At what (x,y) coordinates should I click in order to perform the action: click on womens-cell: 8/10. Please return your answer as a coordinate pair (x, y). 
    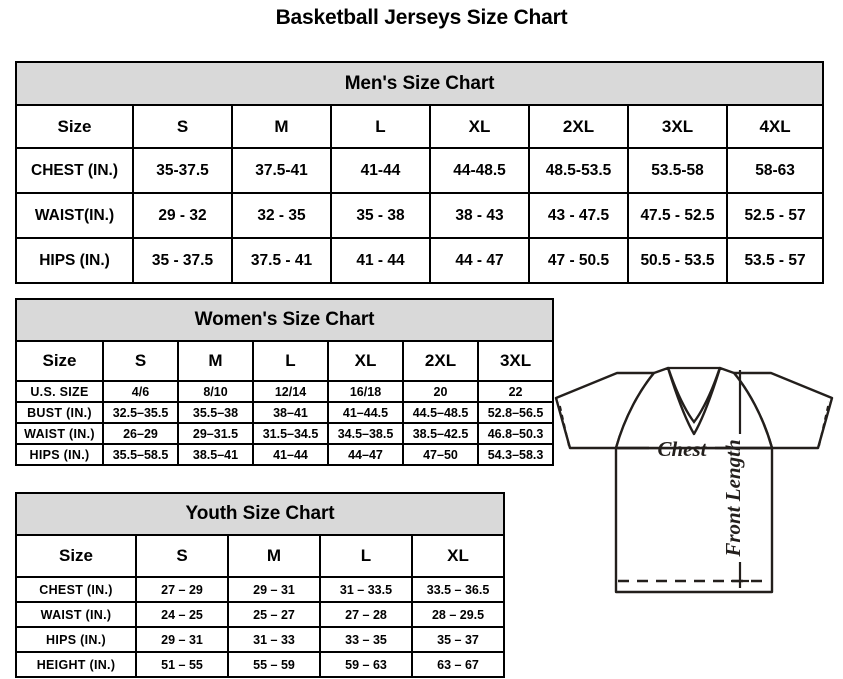
    Looking at the image, I should click on (215, 391).